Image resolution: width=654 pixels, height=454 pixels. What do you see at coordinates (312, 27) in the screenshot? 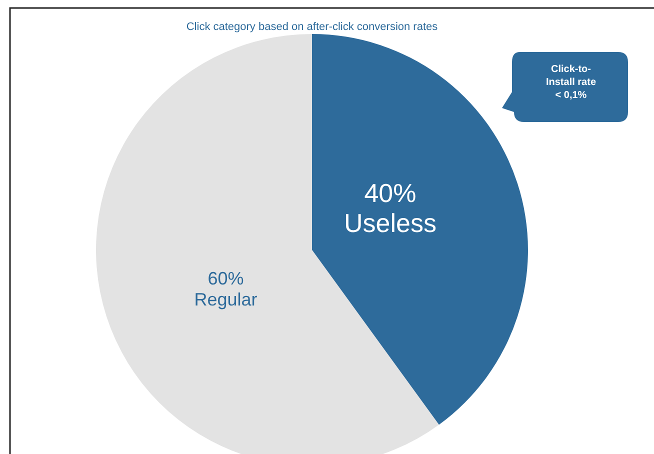
I see `chart-title: Click category based on after-click conversion rates` at bounding box center [312, 27].